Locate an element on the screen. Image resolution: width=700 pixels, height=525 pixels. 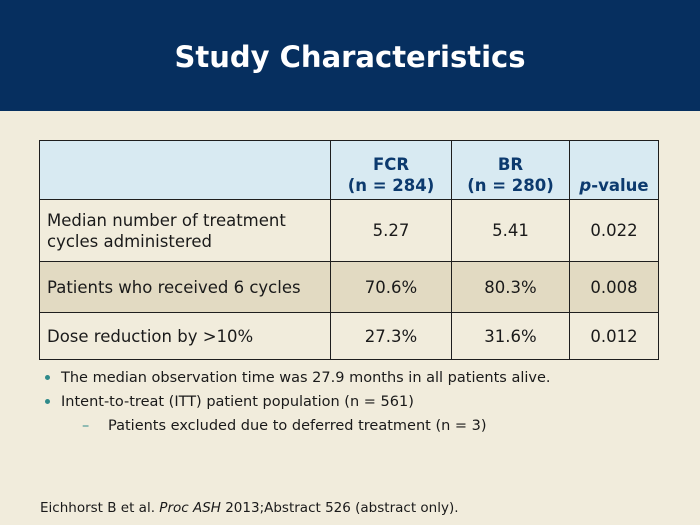
row-fcr-value: 5.27 is located at coordinates (391, 230).